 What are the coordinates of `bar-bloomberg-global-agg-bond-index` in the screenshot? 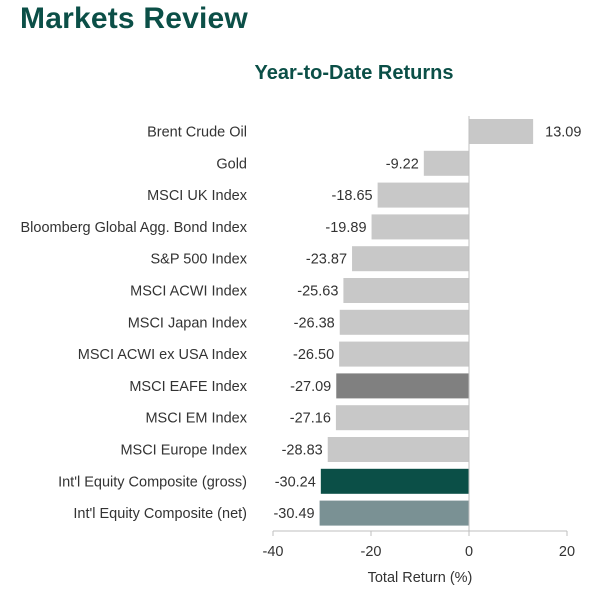 It's located at (420, 227).